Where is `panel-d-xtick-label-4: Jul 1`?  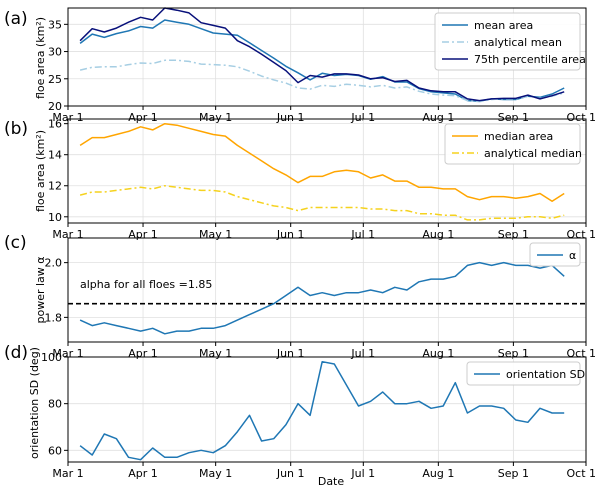
panel-d-xtick-label-4: Jul 1 is located at coordinates (362, 473).